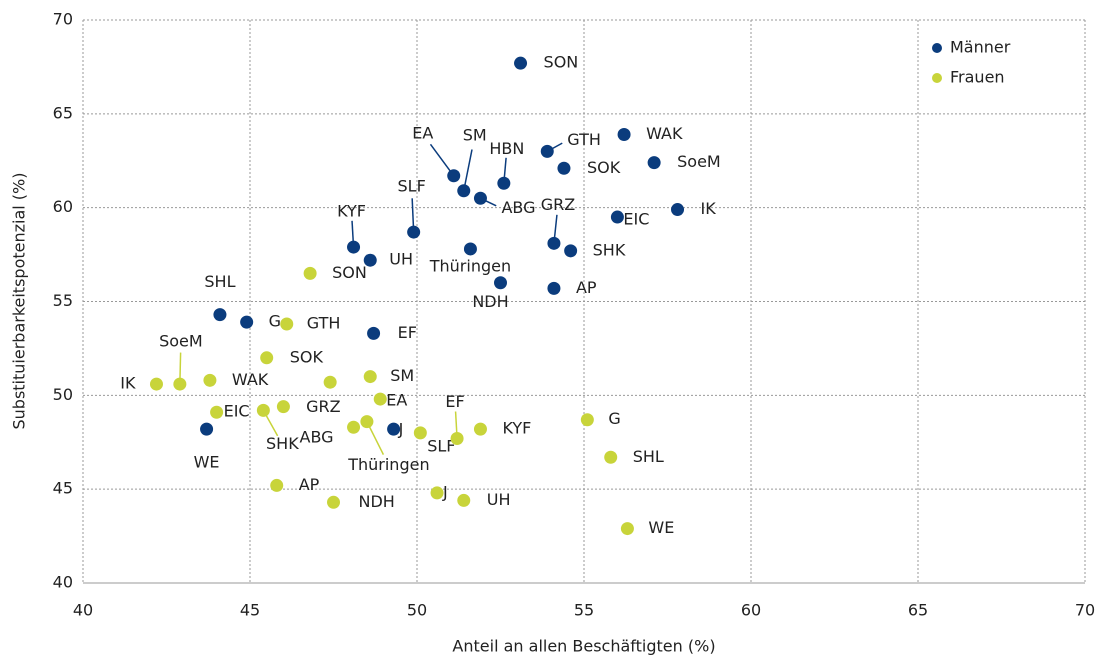  What do you see at coordinates (751, 610) in the screenshot?
I see `x-tick-label: 60` at bounding box center [751, 610].